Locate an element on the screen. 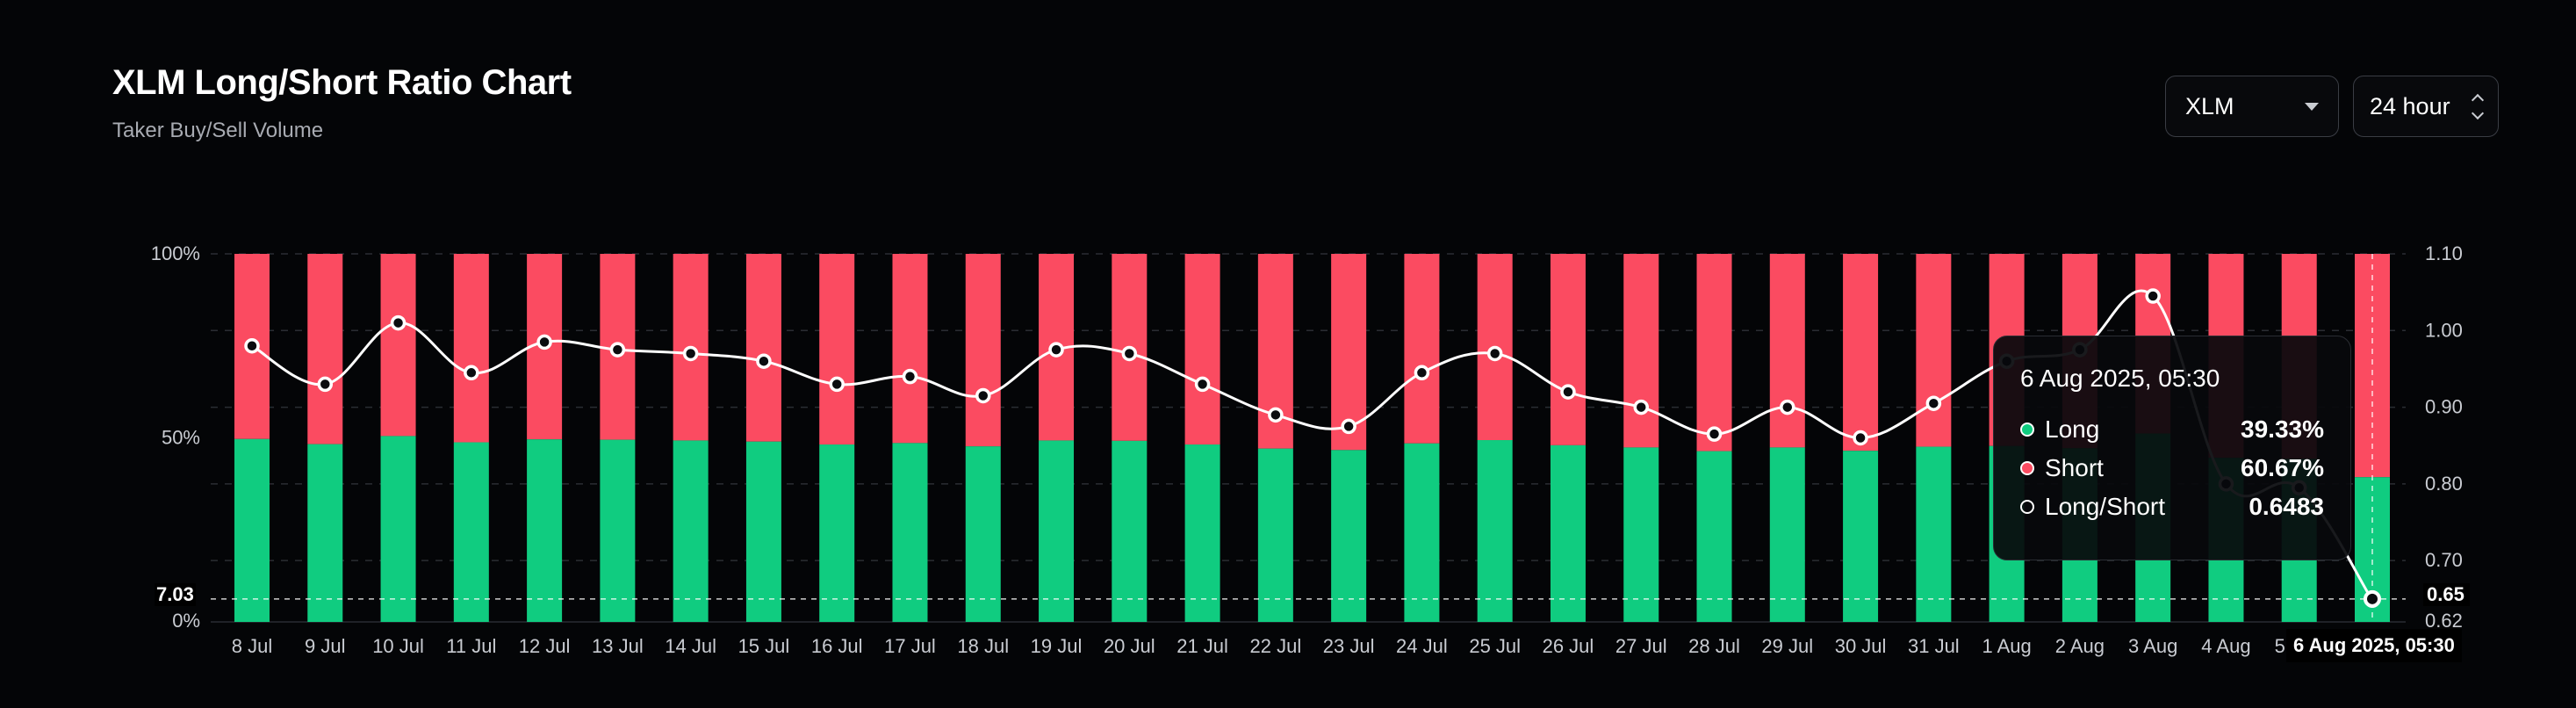 This screenshot has height=708, width=2576. x-axis-tick: 26 Jul is located at coordinates (1568, 646).